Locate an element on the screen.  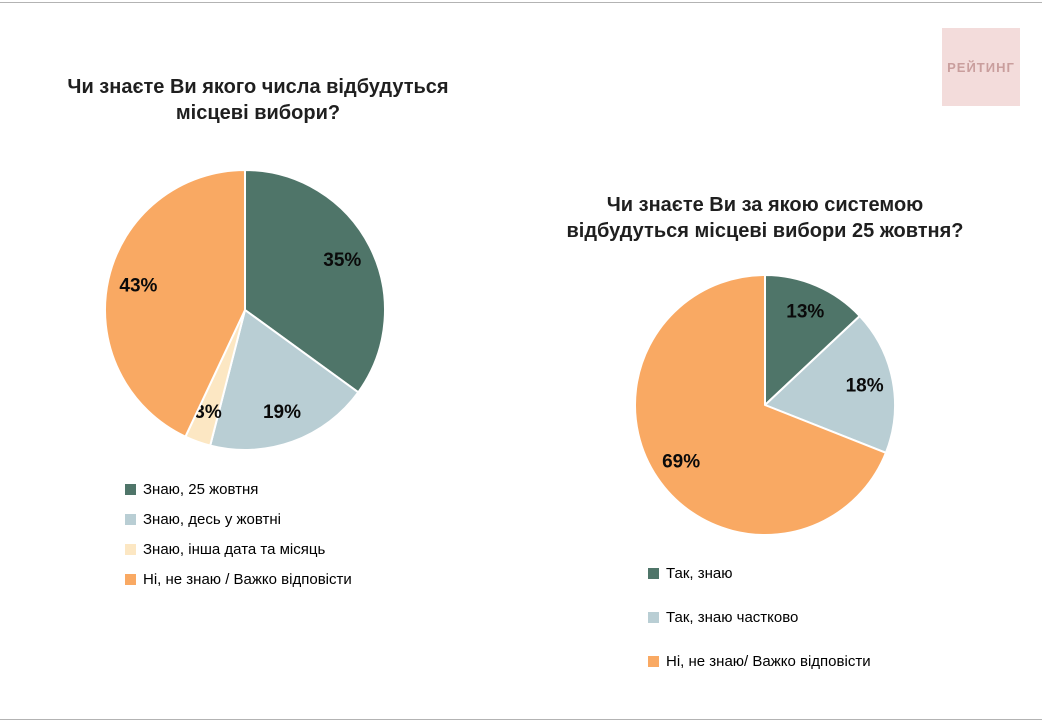
right-chart-title-line2: відбудуться місцеві вибори 25 жовтня? is located at coordinates (765, 231).